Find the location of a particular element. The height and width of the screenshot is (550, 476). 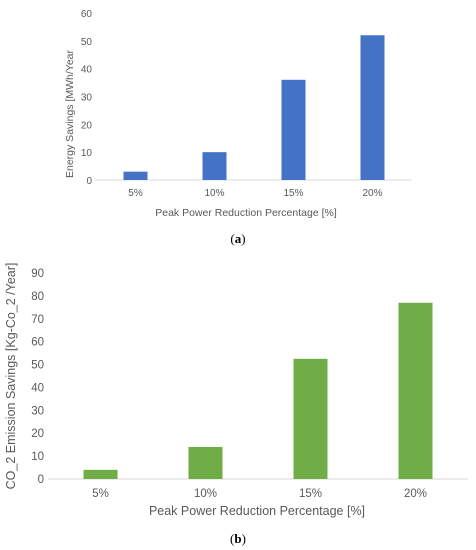

chart-a-y-tick-label: 20 is located at coordinates (87, 125).